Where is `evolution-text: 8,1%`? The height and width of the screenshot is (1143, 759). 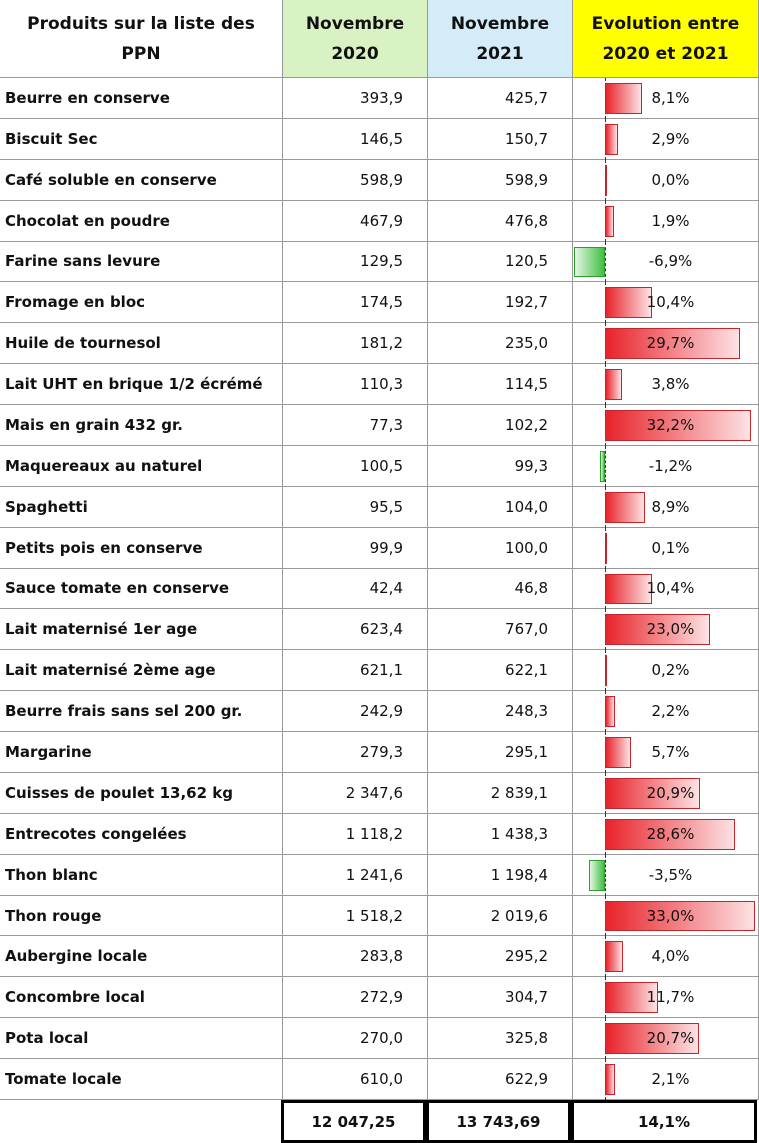 evolution-text: 8,1% is located at coordinates (670, 97).